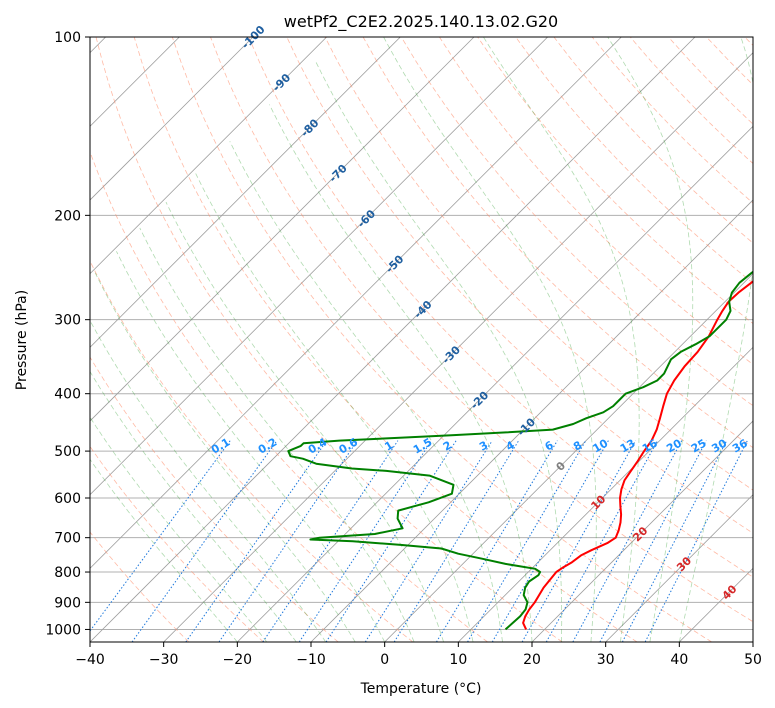  Describe the element at coordinates (349, 445) in the screenshot. I see `mixing-ratio-label: 0.6` at that location.